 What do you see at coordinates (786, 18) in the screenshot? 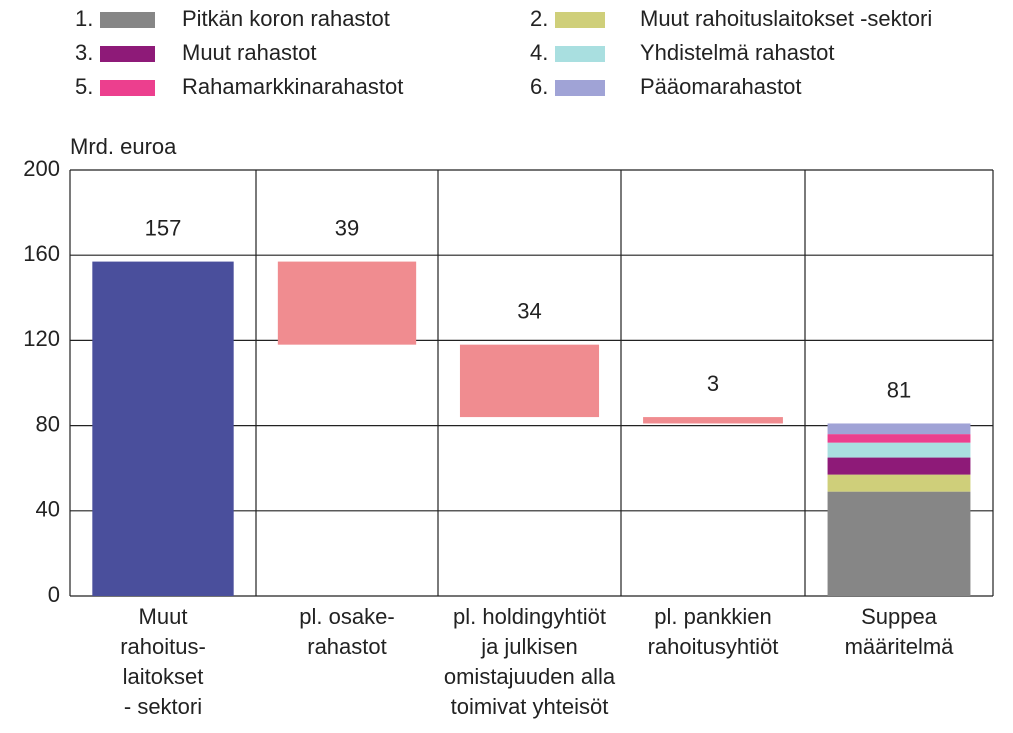
I see `legend-label: Muut rahoituslaitokset -sektori` at bounding box center [786, 18].